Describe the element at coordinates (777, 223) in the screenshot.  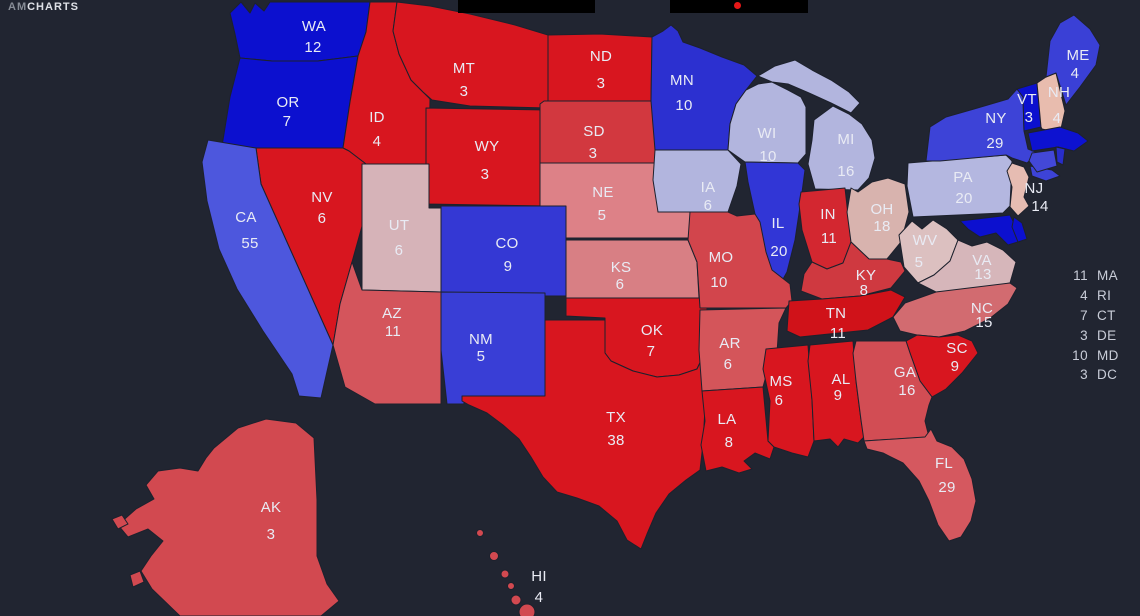
I see `label-il: IL` at that location.